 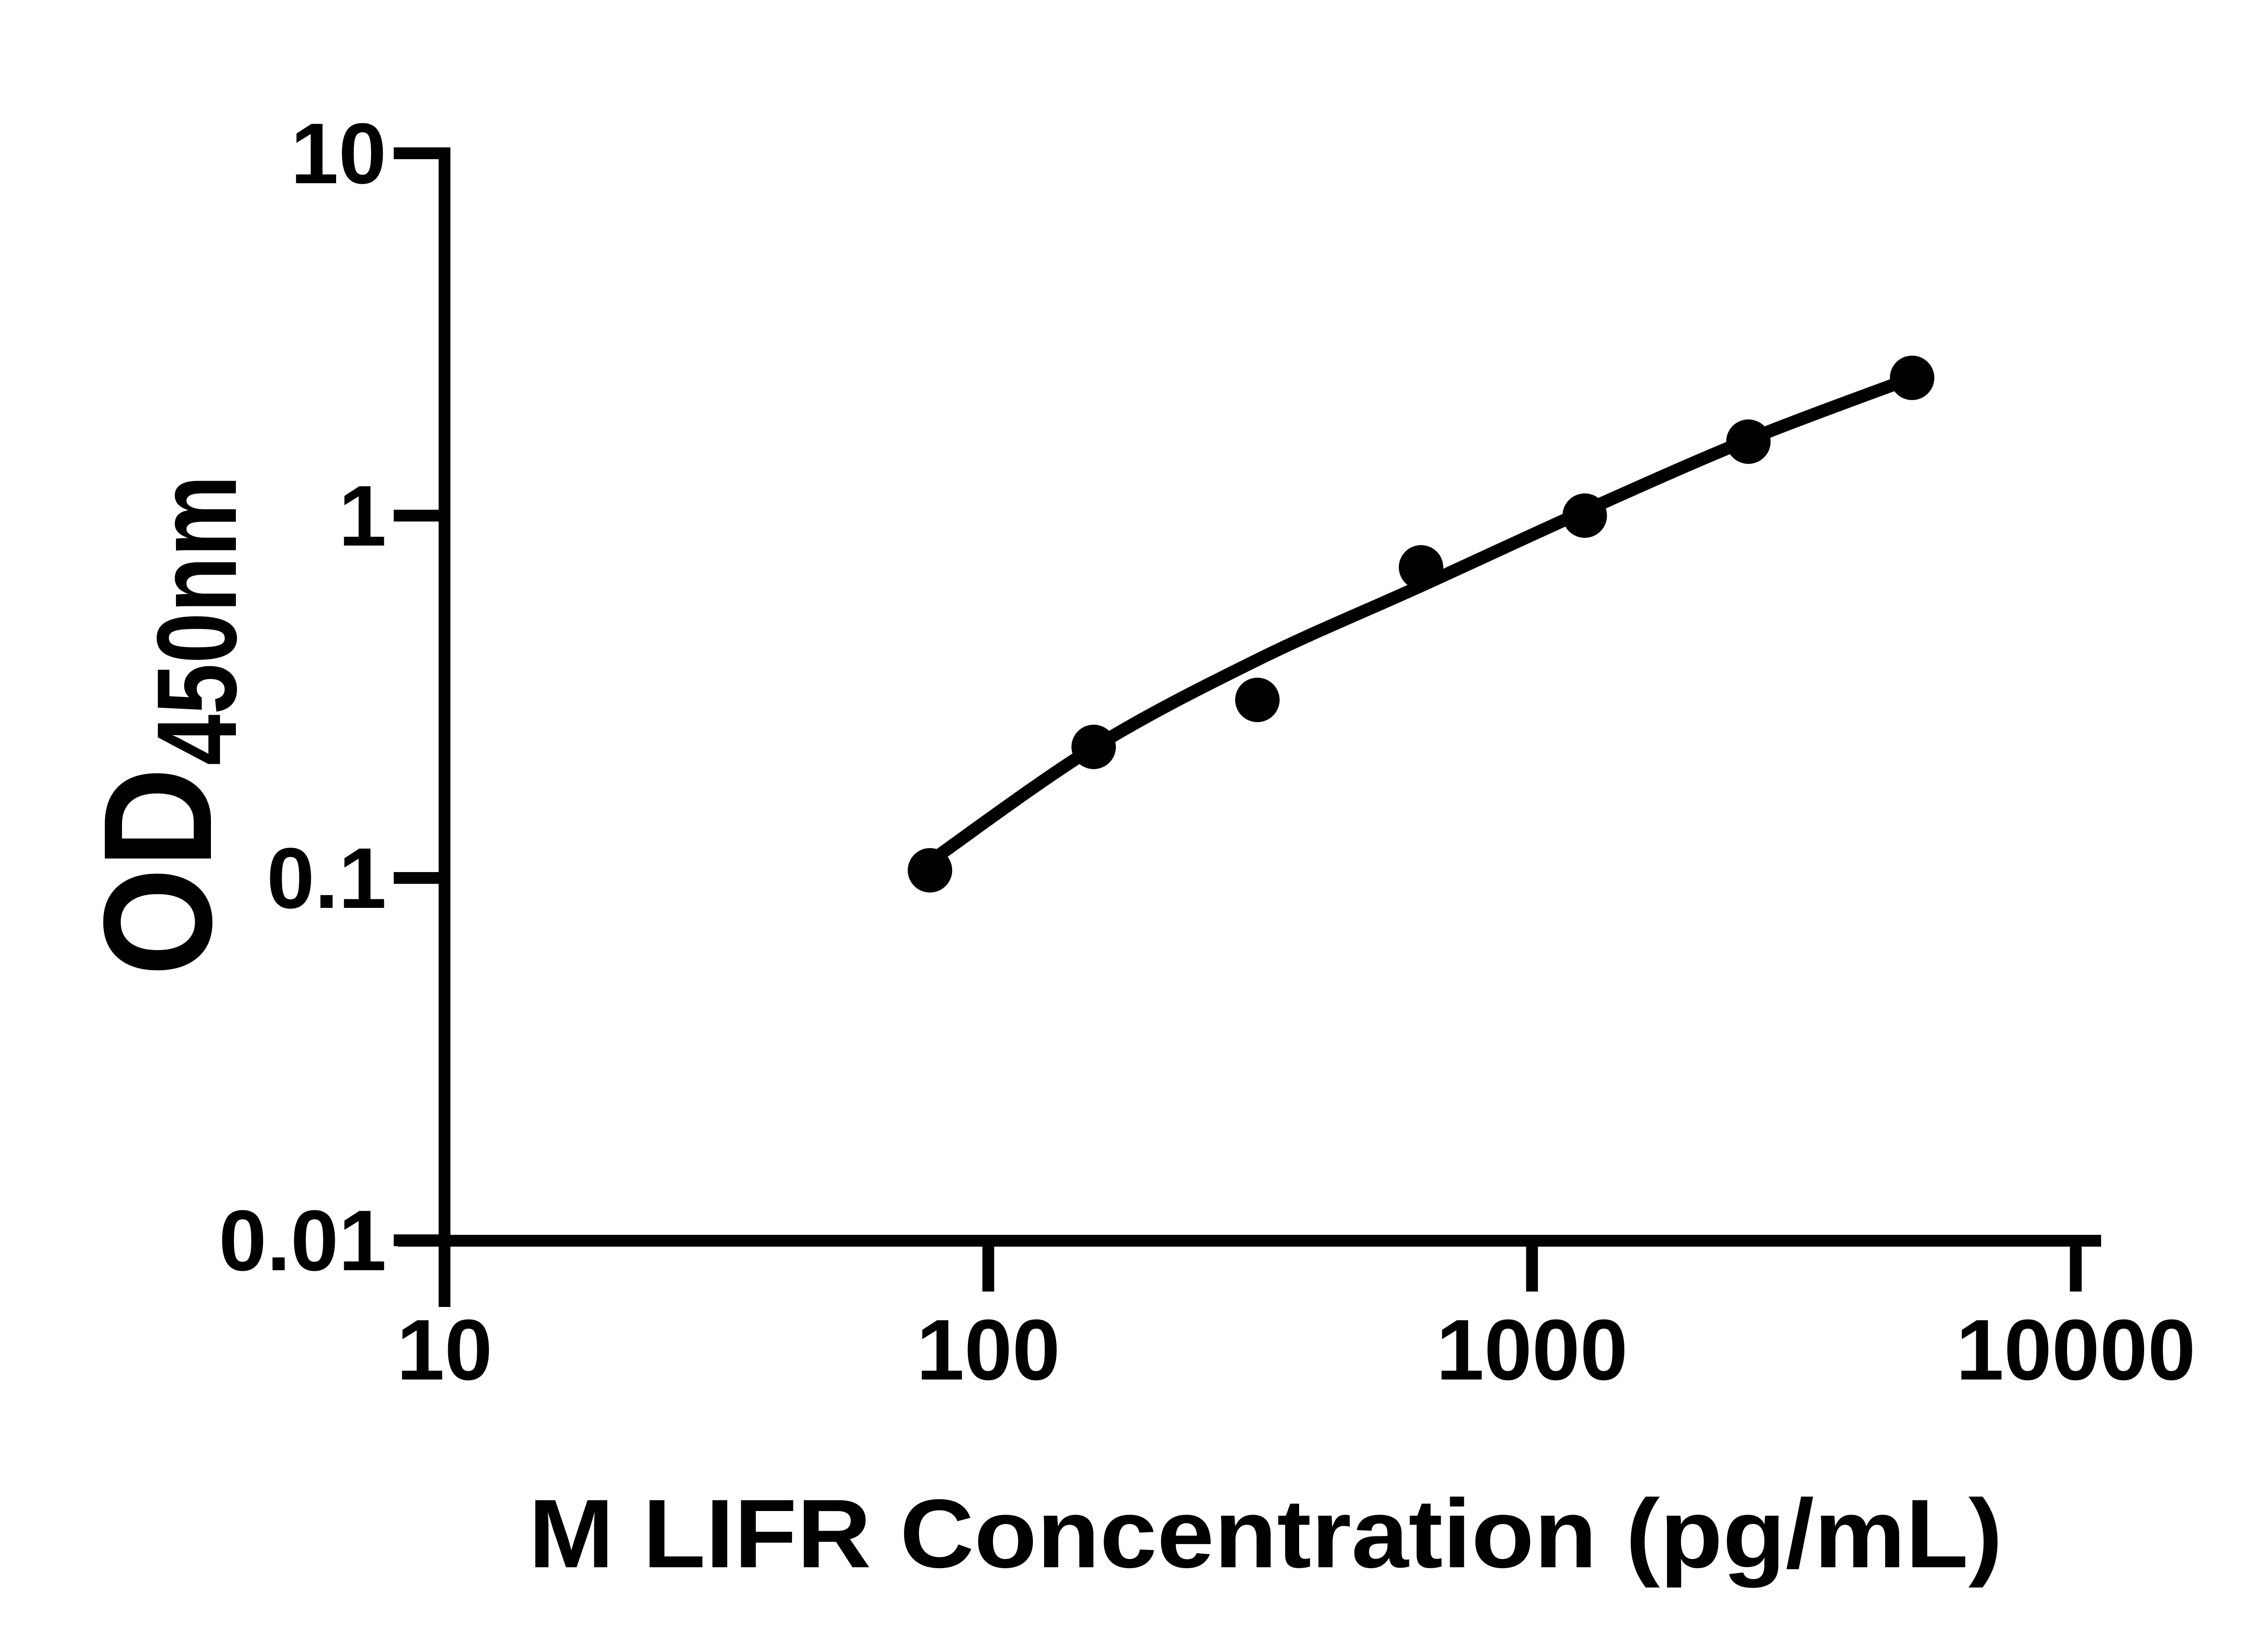 What do you see at coordinates (2076, 1350) in the screenshot?
I see `x-tick-label: 10000` at bounding box center [2076, 1350].